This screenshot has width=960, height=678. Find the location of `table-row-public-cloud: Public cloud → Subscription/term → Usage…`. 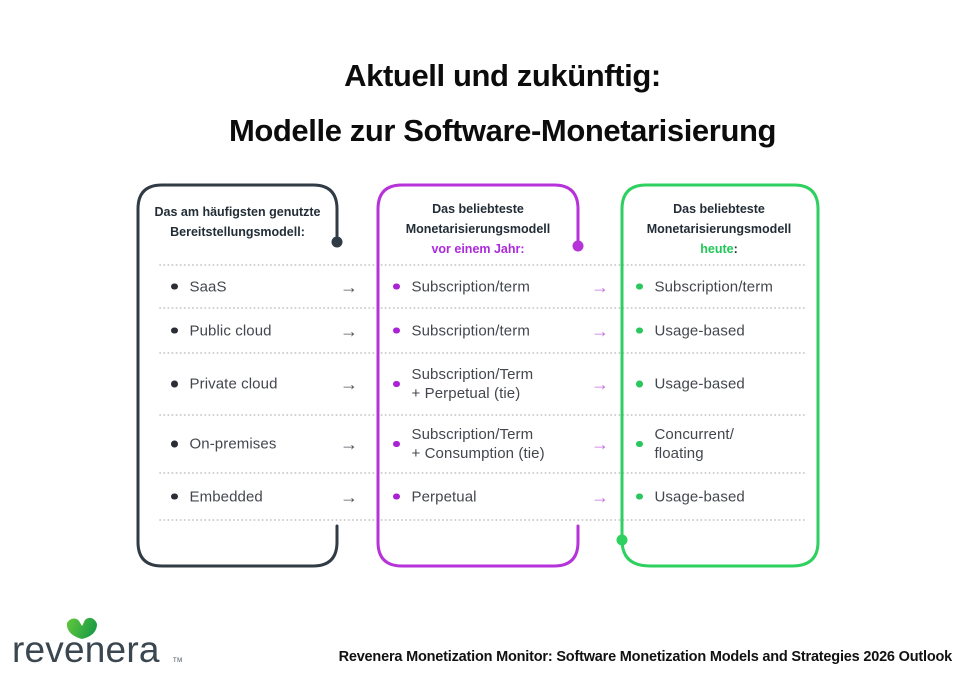

table-row-public-cloud: Public cloud → Subscription/term → Usage… is located at coordinates (480, 330).